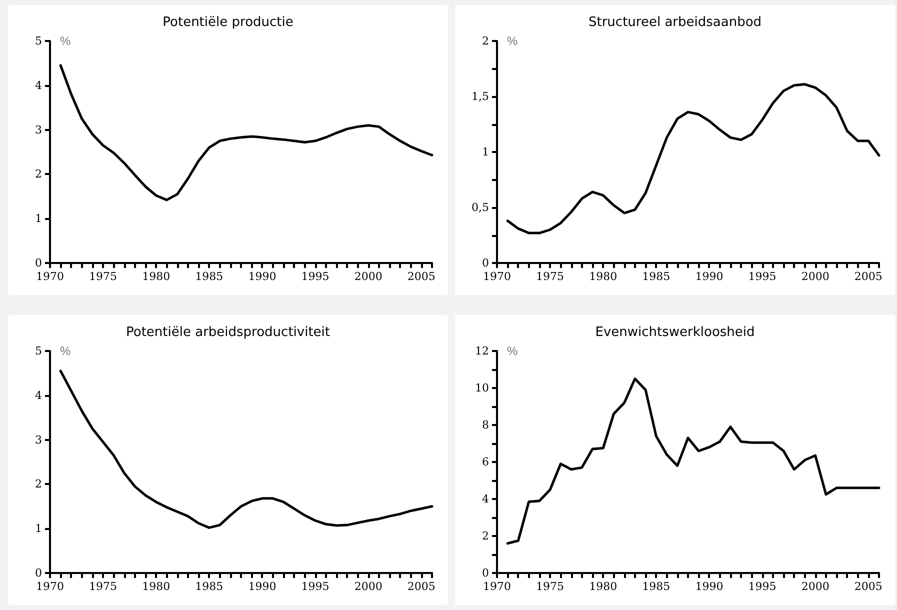 This screenshot has width=897, height=610. I want to click on y-tick-label: 12, so click(482, 351).